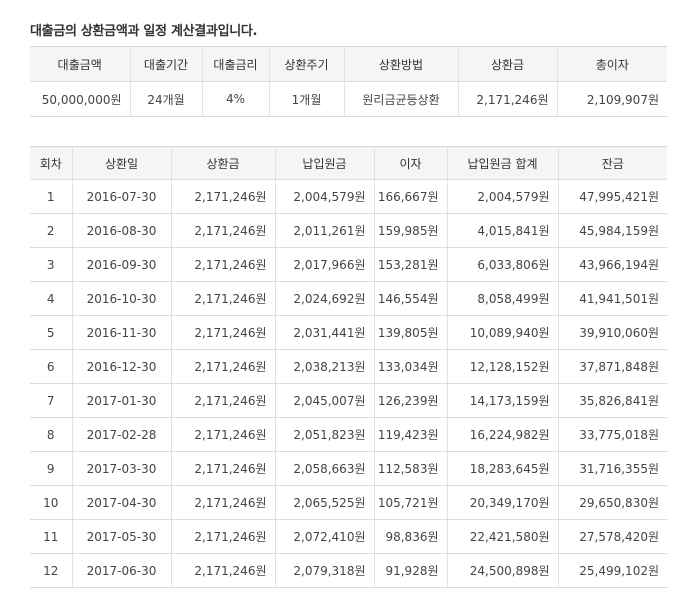 The width and height of the screenshot is (697, 606). What do you see at coordinates (411, 536) in the screenshot?
I see `cell-interest: 98,836원` at bounding box center [411, 536].